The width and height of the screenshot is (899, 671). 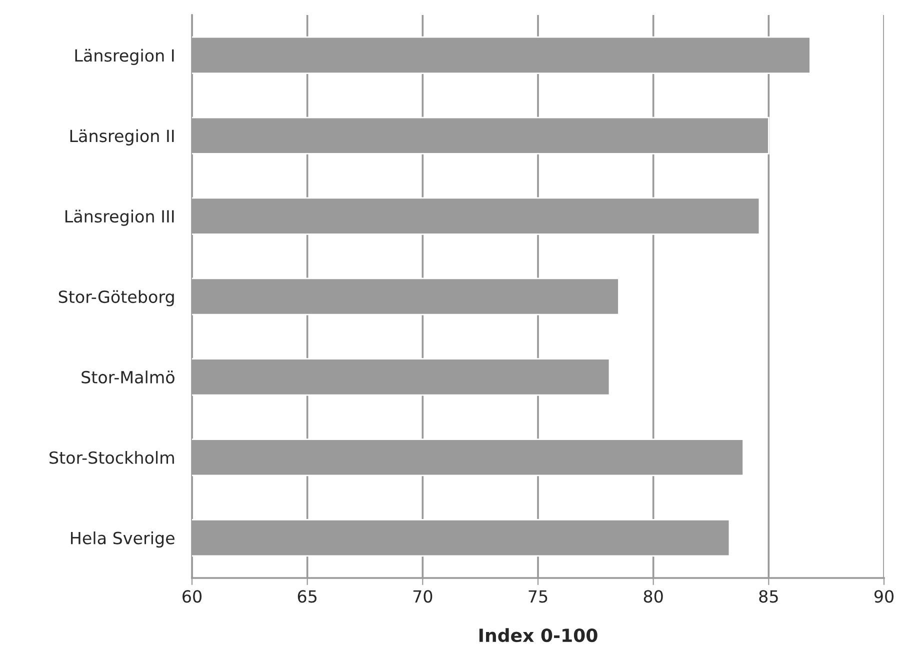 What do you see at coordinates (538, 596) in the screenshot?
I see `x-tick-label: 75` at bounding box center [538, 596].